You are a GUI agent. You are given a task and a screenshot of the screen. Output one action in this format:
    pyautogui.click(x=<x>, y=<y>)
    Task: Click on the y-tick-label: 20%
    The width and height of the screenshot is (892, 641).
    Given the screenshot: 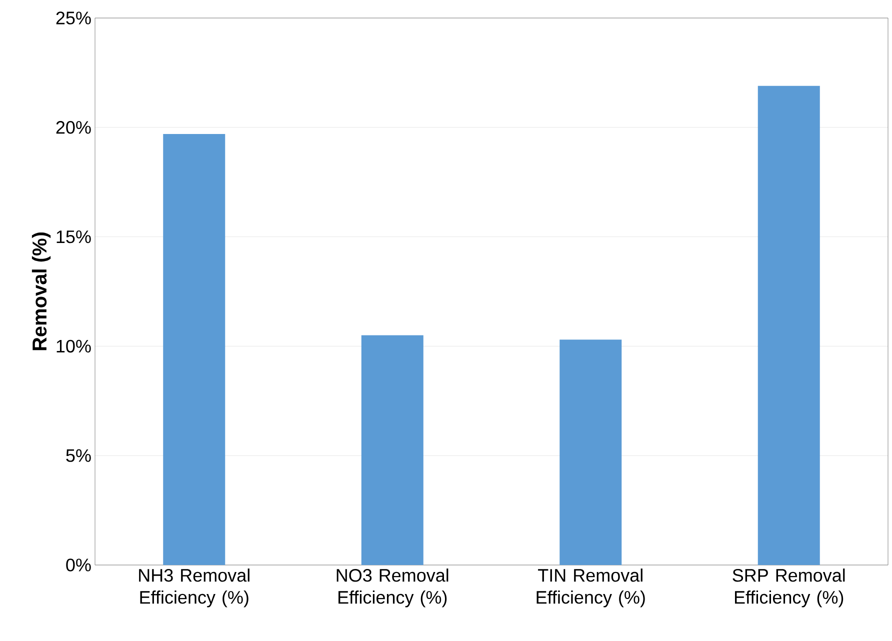 What is the action you would take?
    pyautogui.click(x=73, y=127)
    